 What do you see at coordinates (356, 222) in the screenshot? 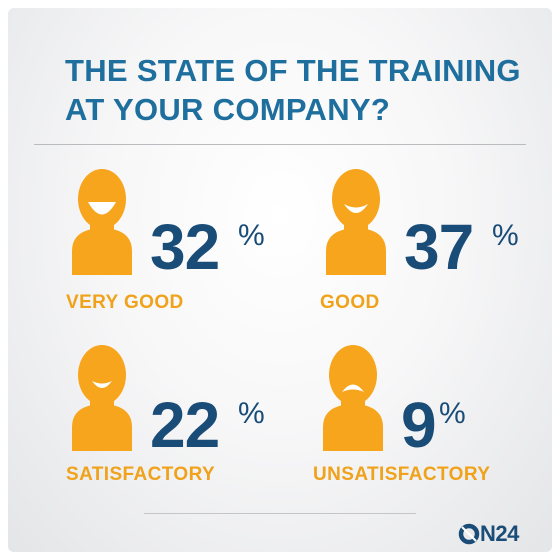
I see `person-happy-icon` at bounding box center [356, 222].